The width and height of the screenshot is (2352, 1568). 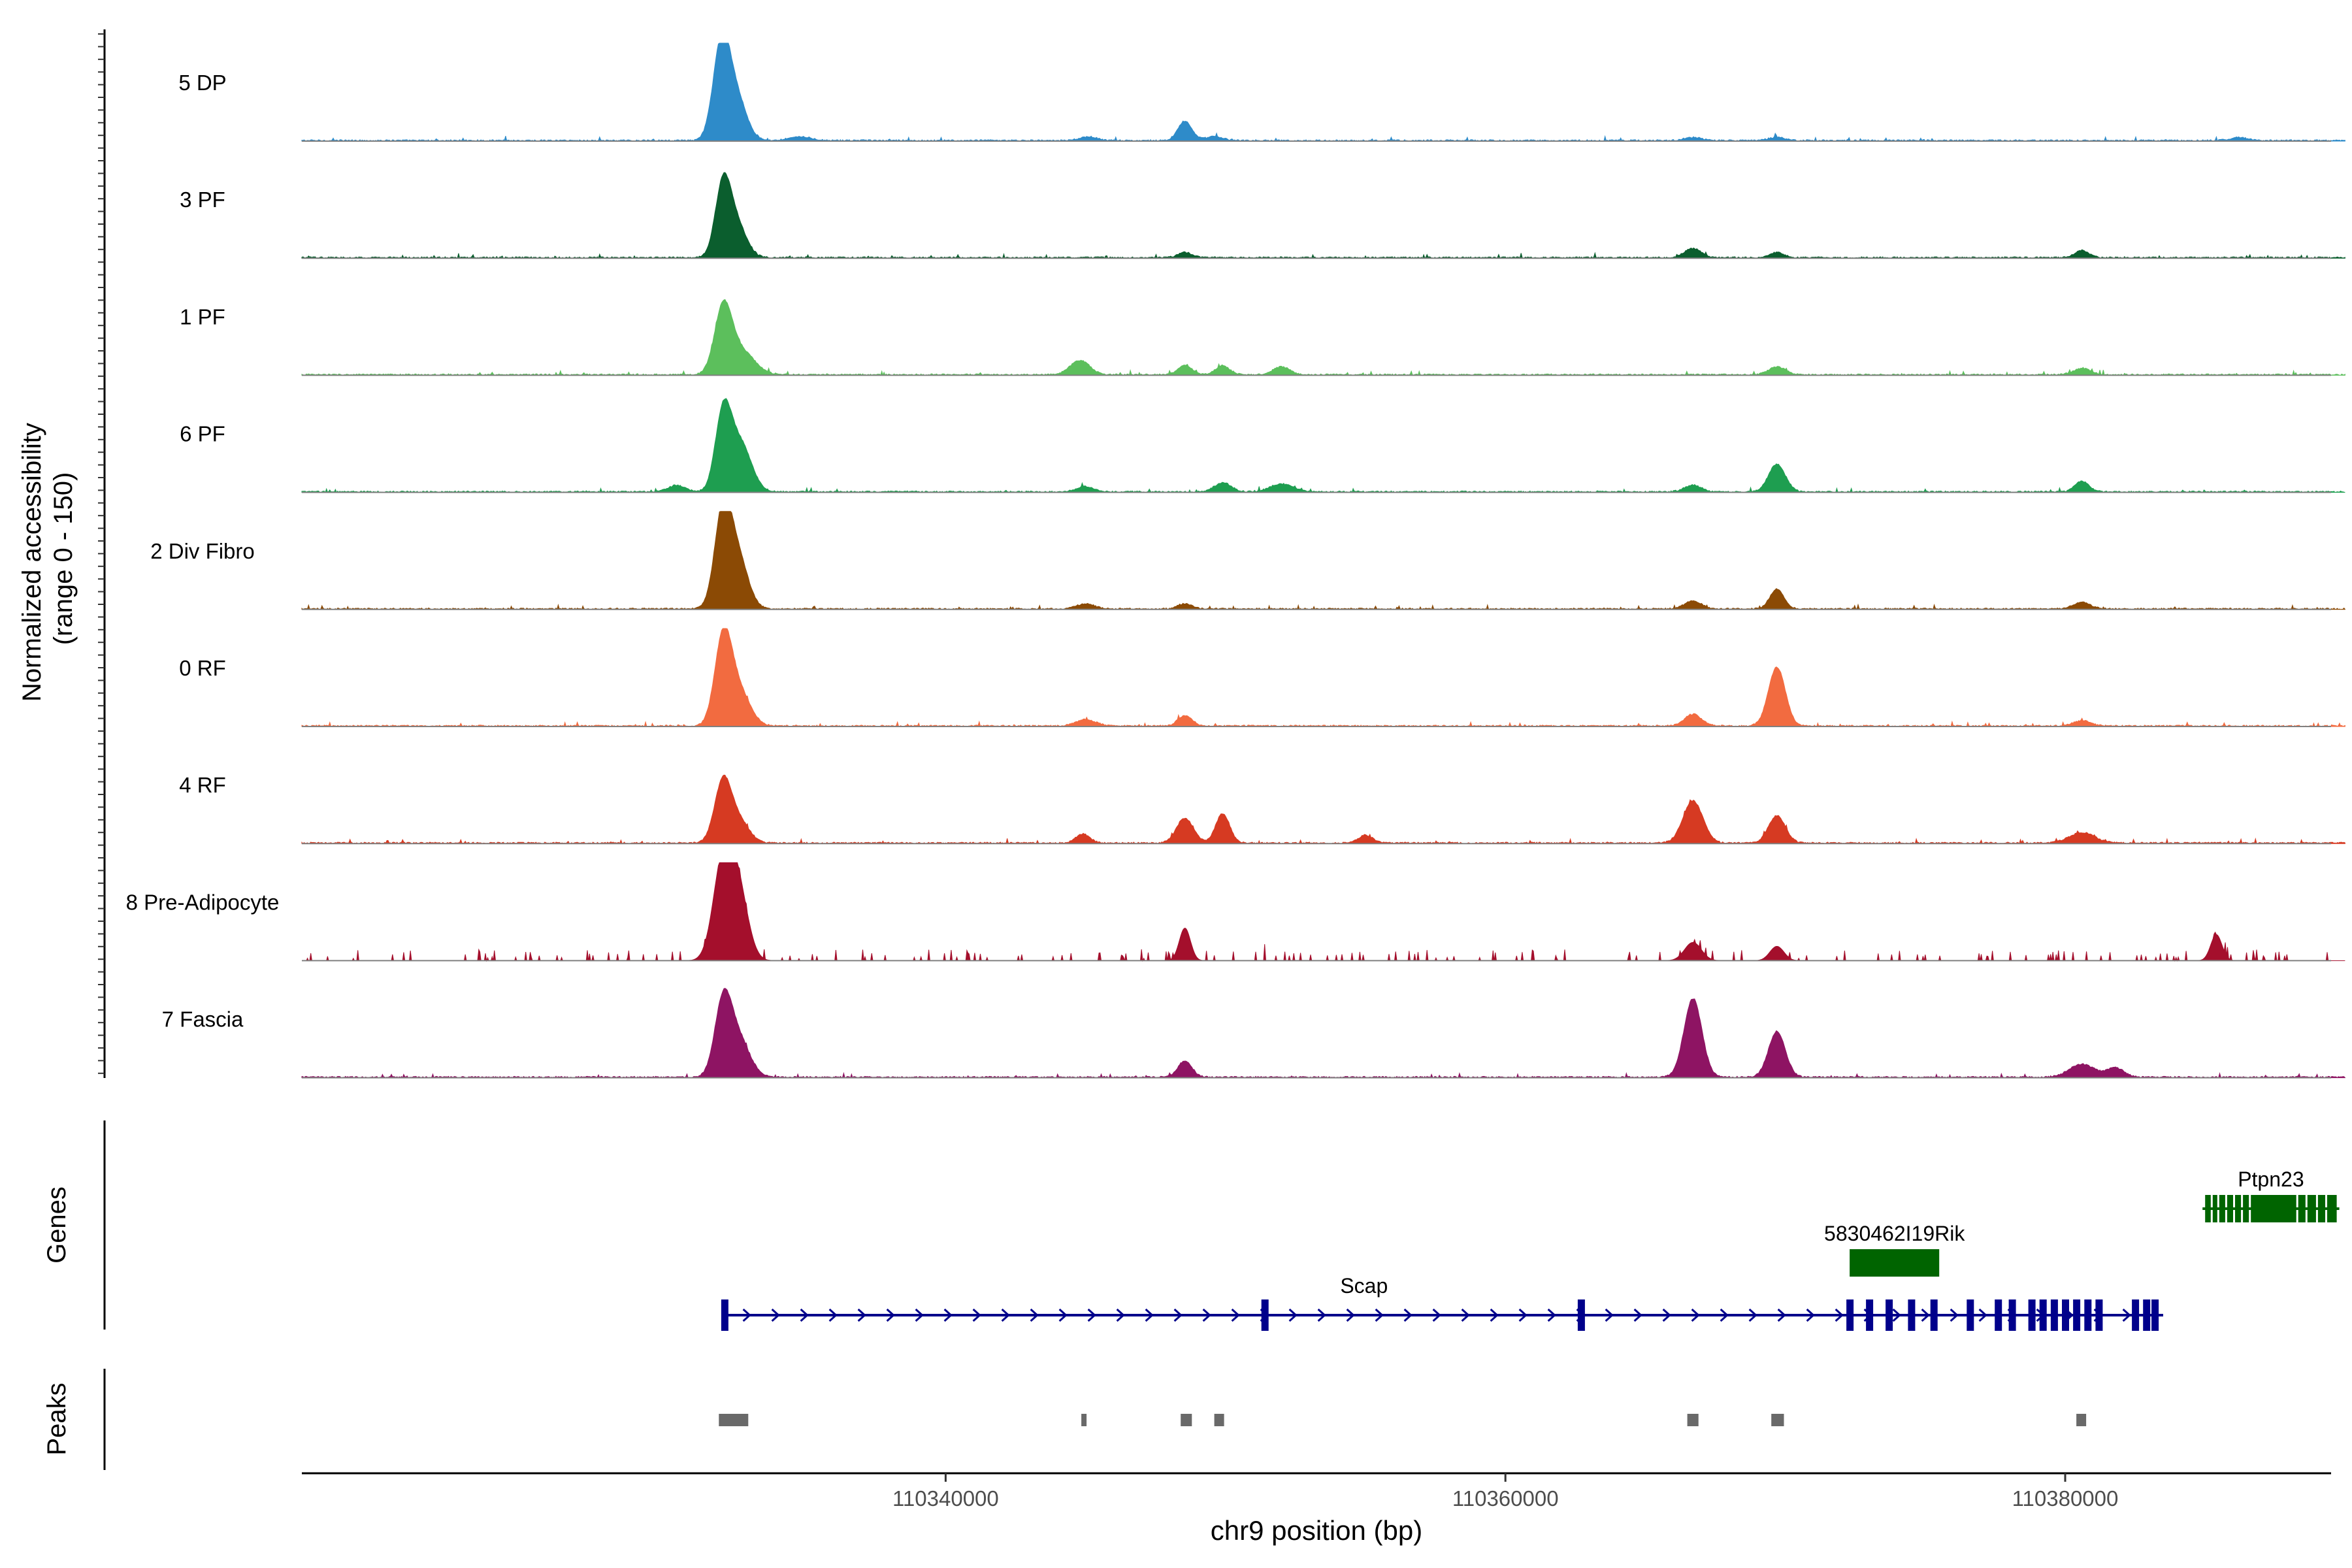 I want to click on track-0-rf: 0 RF, so click(x=1262, y=677).